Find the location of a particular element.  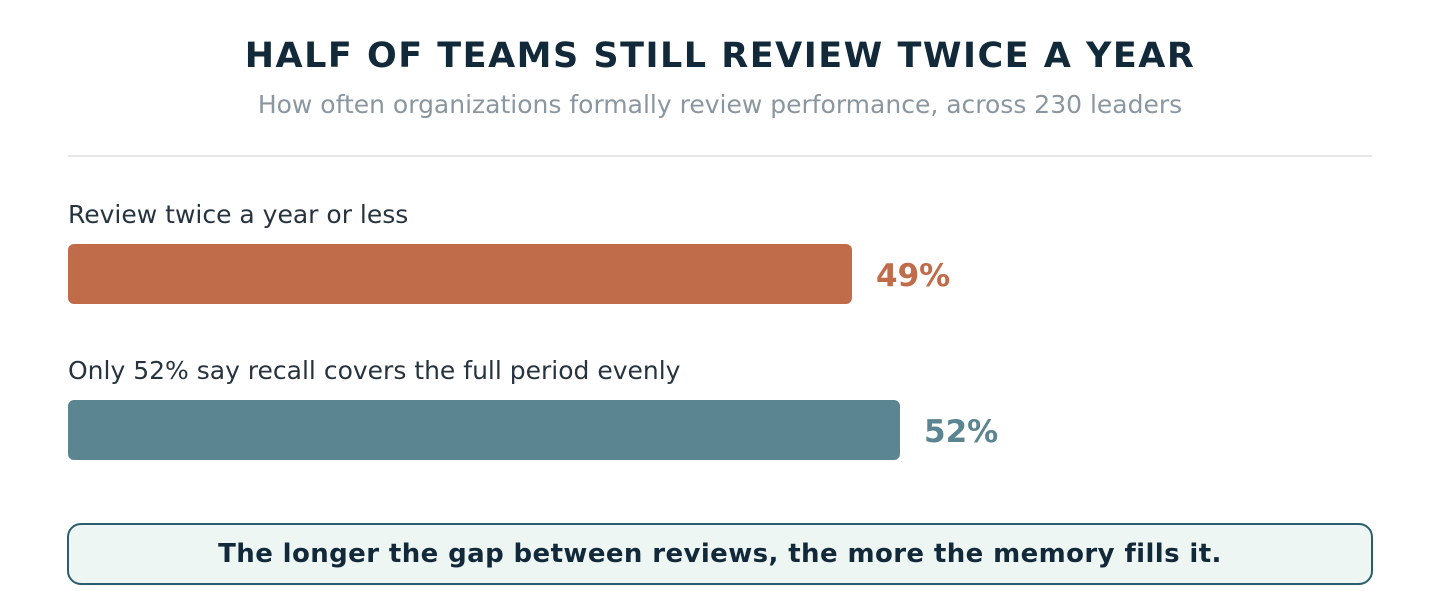

bar-value-label: 52% is located at coordinates (961, 432).